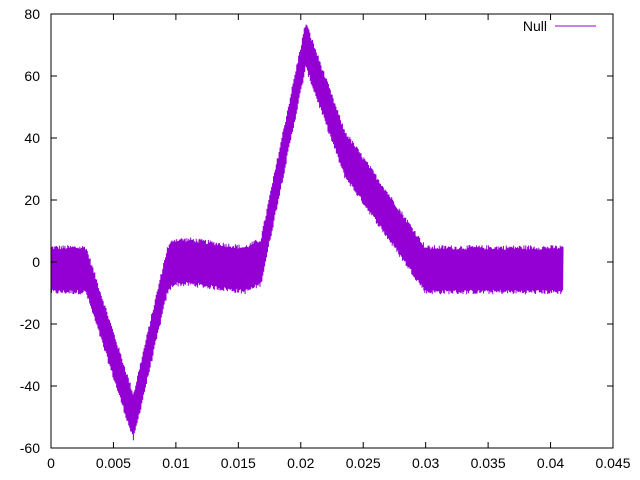  I want to click on y-tick-label: 60, so click(32, 76).